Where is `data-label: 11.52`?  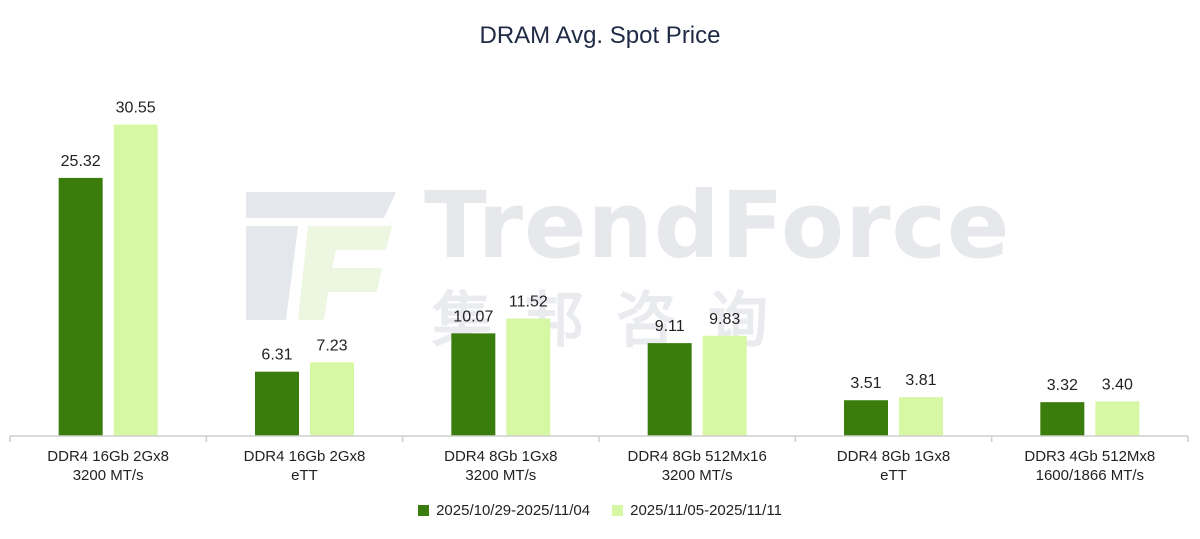 data-label: 11.52 is located at coordinates (528, 302).